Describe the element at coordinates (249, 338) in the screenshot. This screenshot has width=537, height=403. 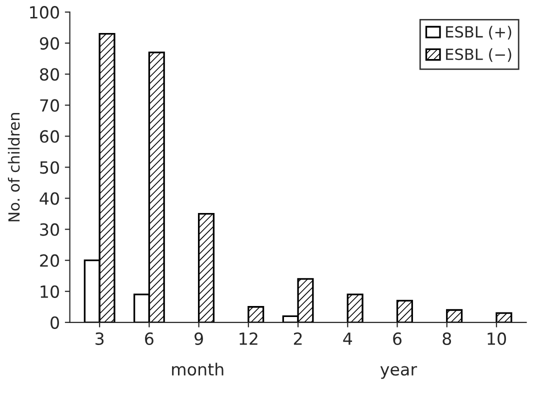
I see `x-tick-label: 12` at that location.